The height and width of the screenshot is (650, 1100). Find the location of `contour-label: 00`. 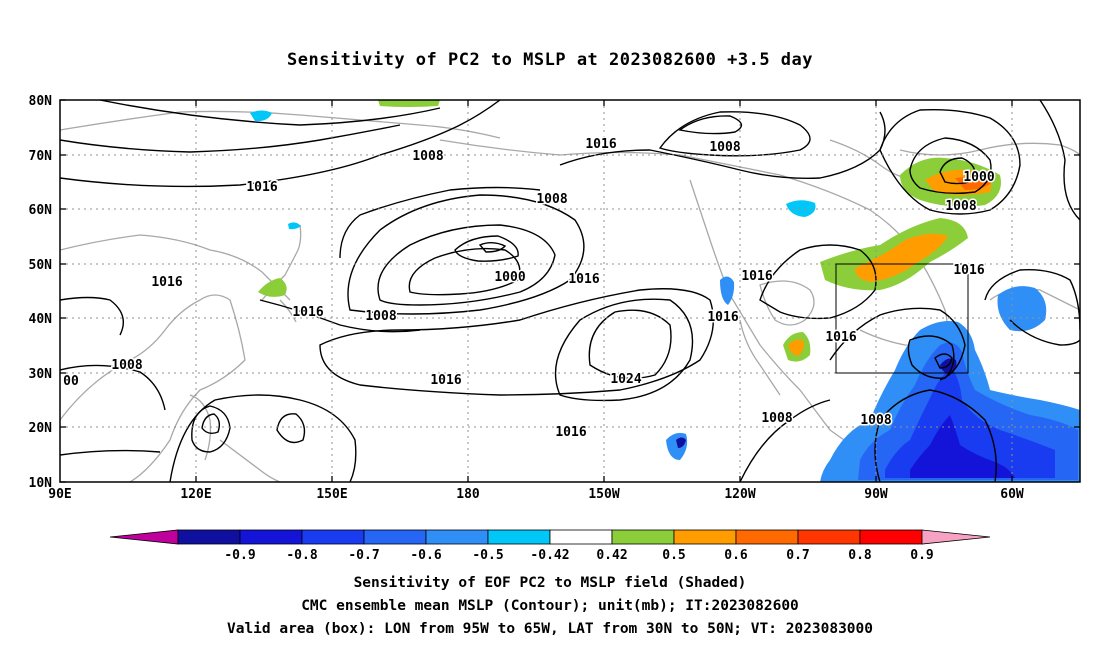

contour-label: 00 is located at coordinates (71, 381).